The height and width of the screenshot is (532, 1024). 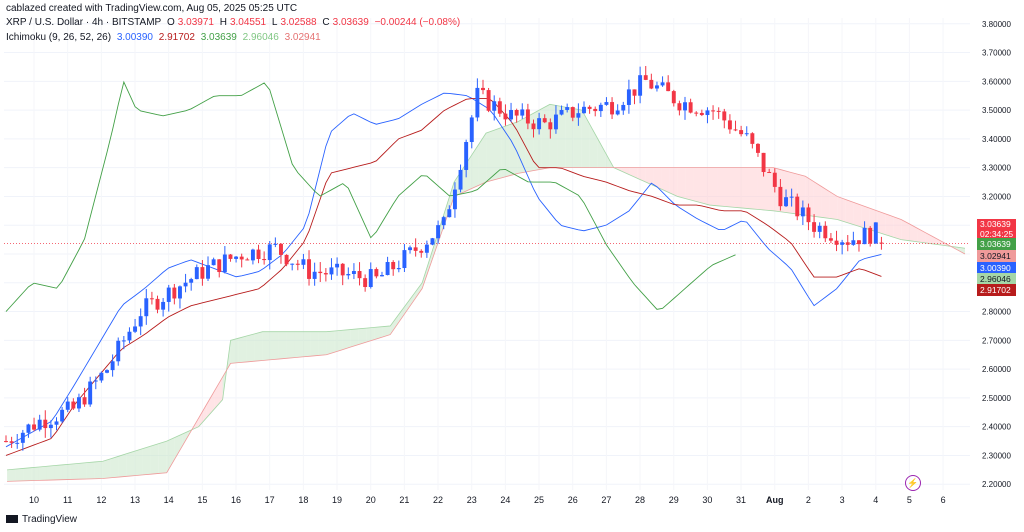 I want to click on ichimoku-name: Ichimoku (9, 26, 52, 26), so click(x=59, y=37).